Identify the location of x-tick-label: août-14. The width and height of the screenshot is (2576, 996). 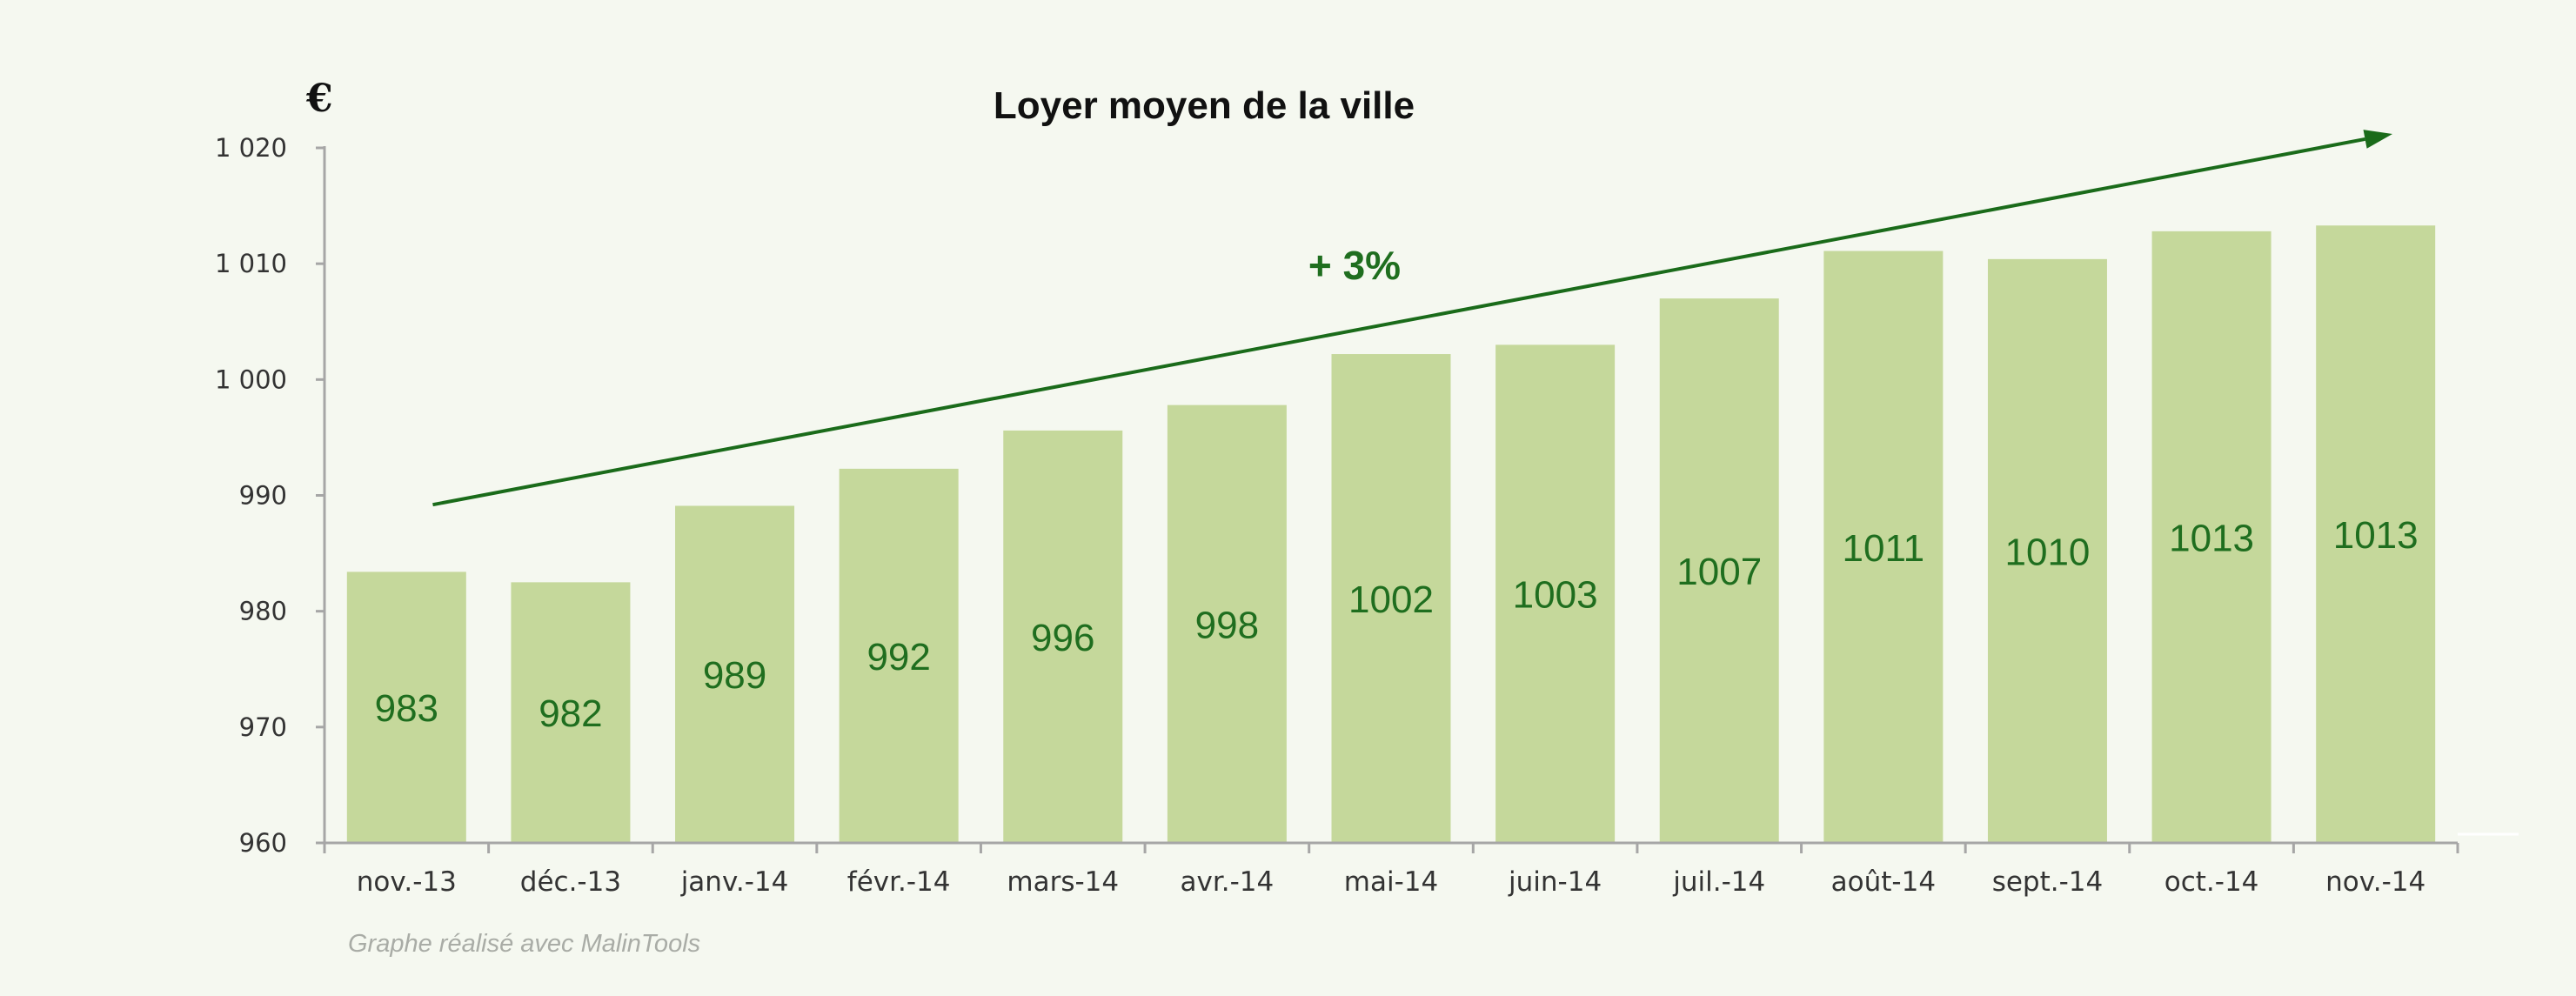
(1883, 882).